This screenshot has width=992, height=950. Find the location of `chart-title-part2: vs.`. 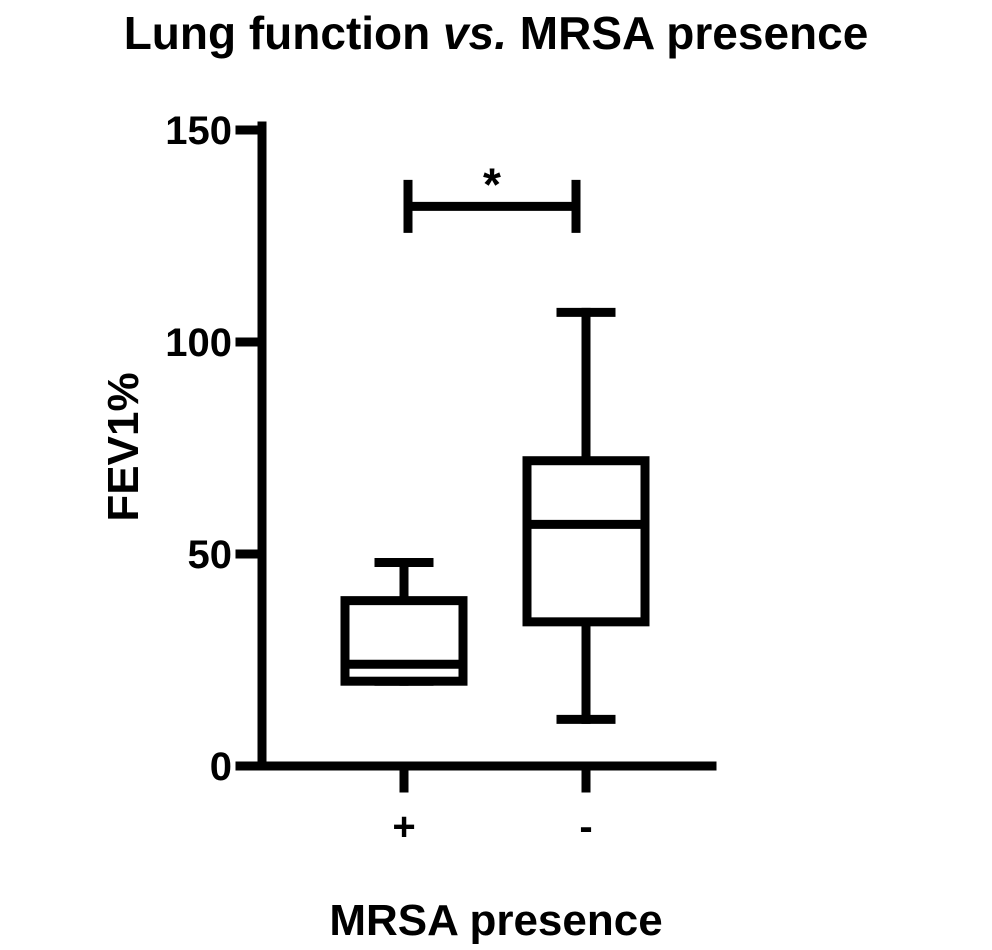

chart-title-part2: vs. is located at coordinates (475, 33).